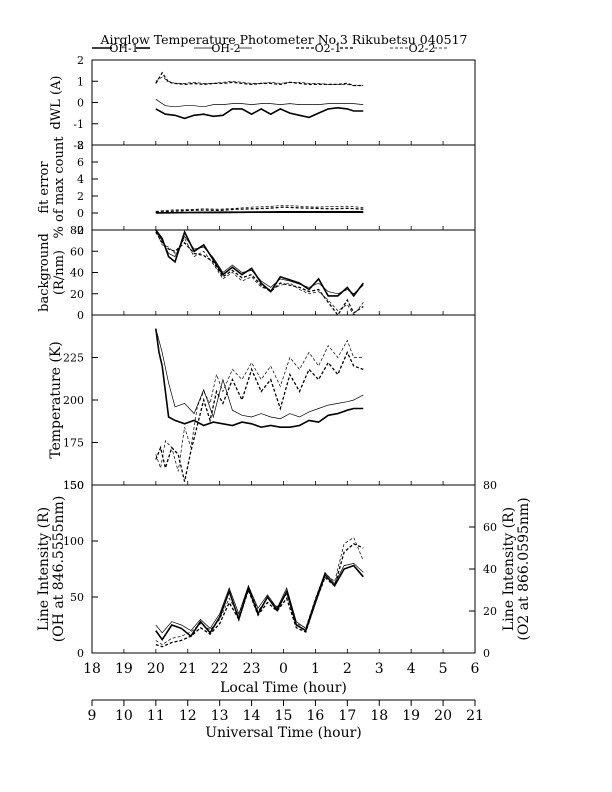  Describe the element at coordinates (316, 716) in the screenshot. I see `ut-tick-label: 16` at that location.